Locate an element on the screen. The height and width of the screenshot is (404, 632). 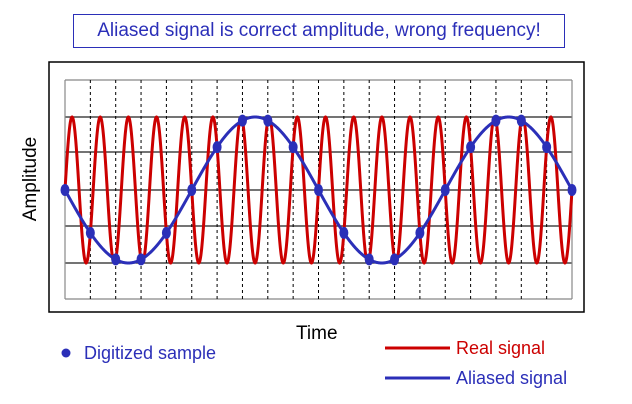
x-axis-label: Time is located at coordinates (317, 333).